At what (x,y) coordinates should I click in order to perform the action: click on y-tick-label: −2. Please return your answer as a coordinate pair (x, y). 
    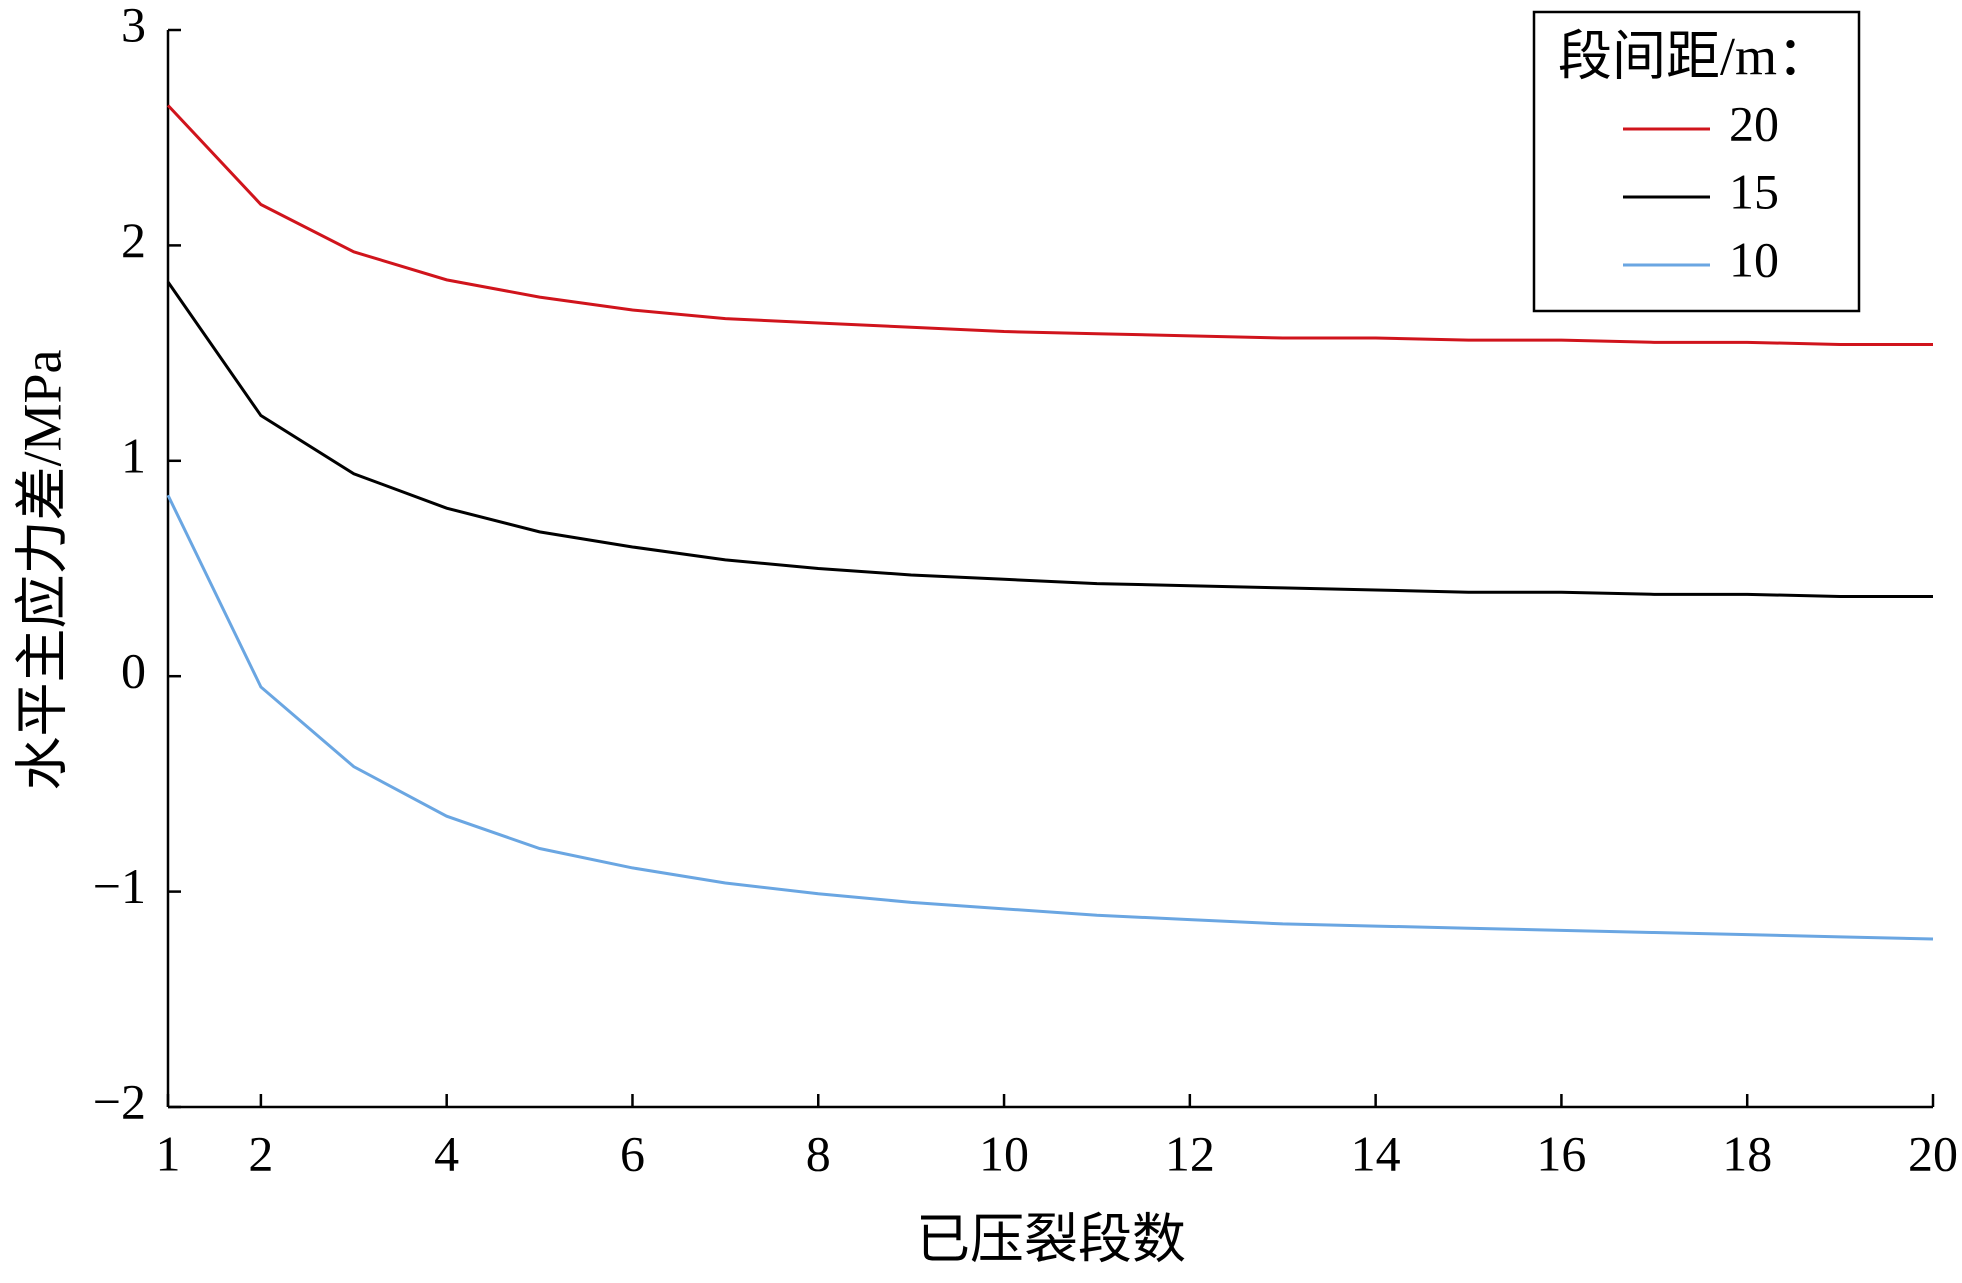
    Looking at the image, I should click on (119, 1101).